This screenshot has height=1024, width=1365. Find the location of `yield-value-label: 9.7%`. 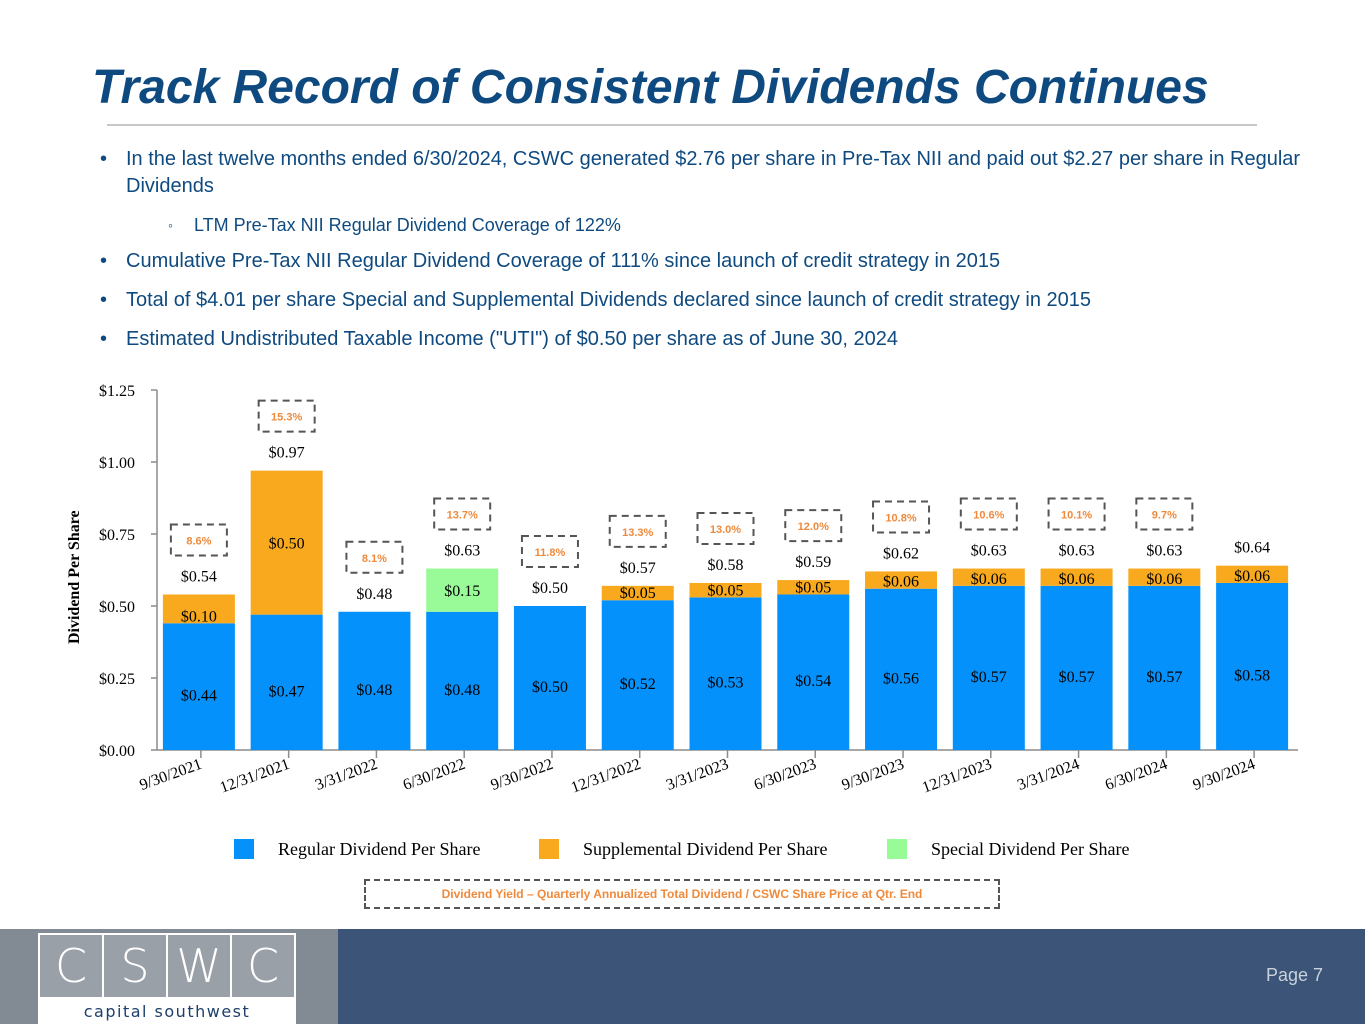

yield-value-label: 9.7% is located at coordinates (1164, 516).